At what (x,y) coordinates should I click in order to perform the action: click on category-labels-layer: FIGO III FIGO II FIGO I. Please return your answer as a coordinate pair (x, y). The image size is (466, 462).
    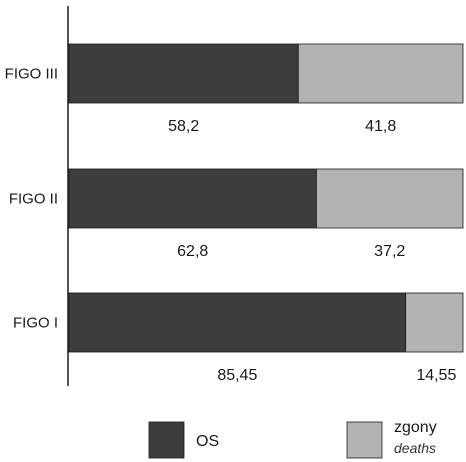
    Looking at the image, I should click on (31, 199).